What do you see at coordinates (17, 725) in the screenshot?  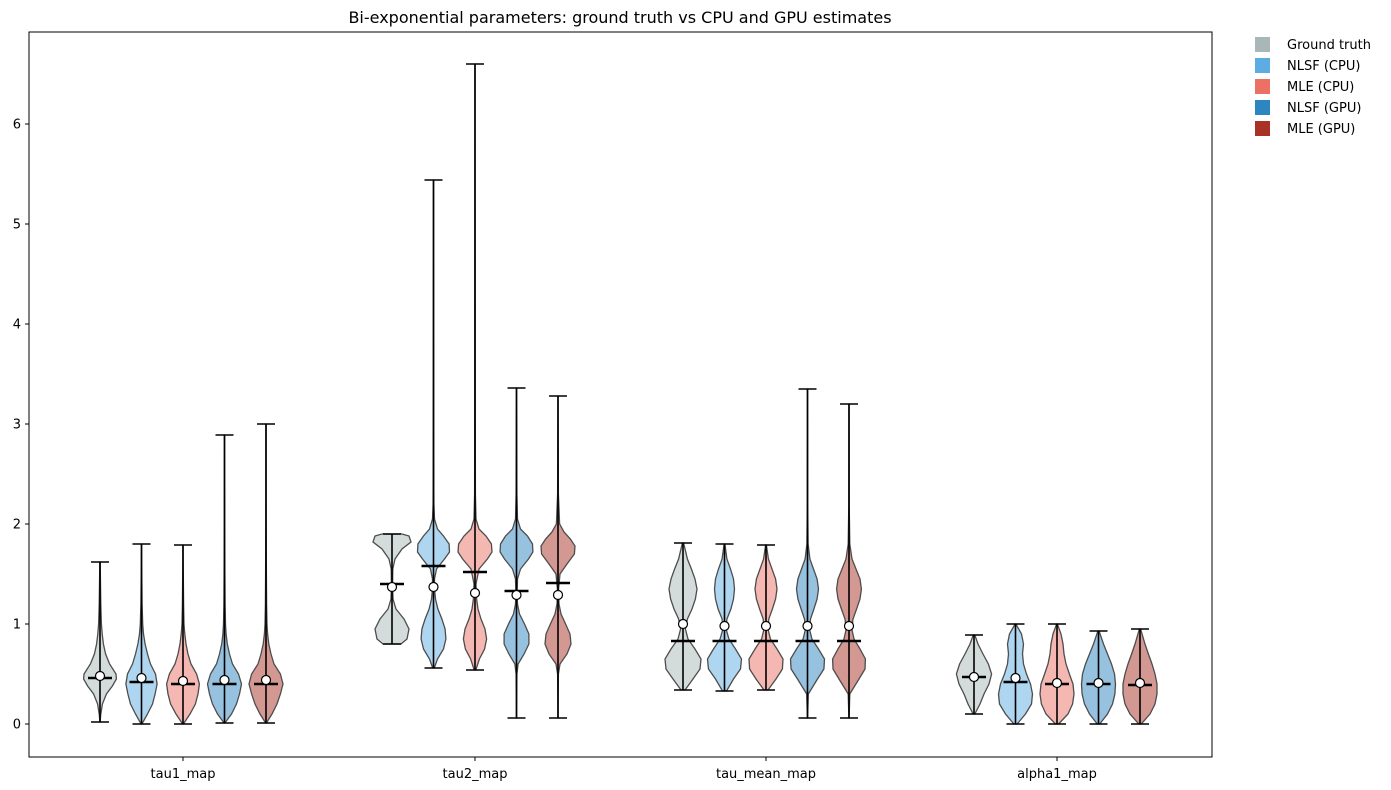 I see `y-tick-label: 0` at bounding box center [17, 725].